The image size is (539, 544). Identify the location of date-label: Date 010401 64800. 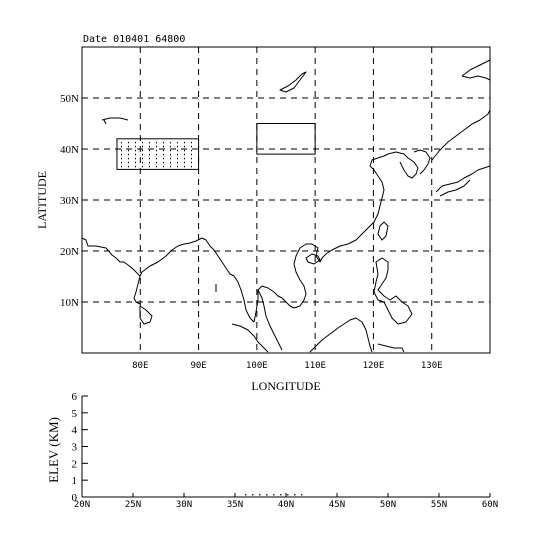
(134, 39).